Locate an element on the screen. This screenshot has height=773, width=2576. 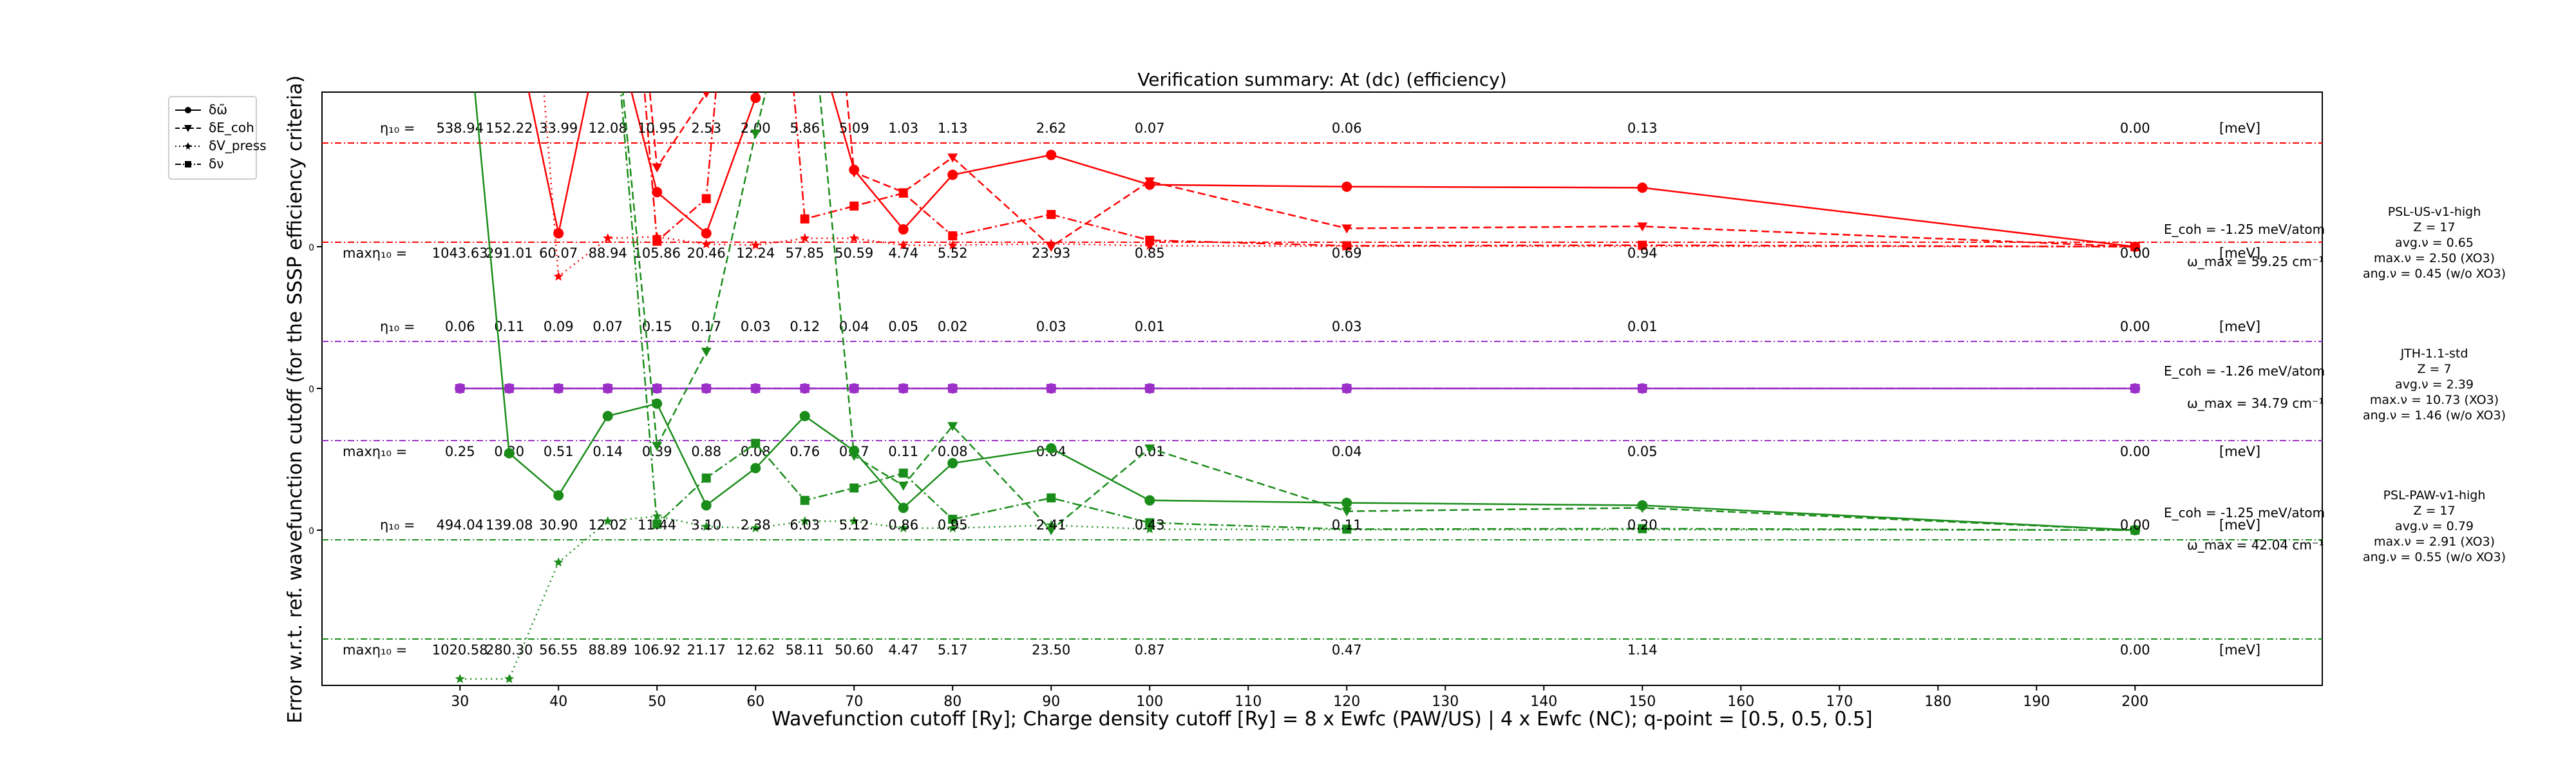
max-eta-value: 0.47 is located at coordinates (1347, 650).